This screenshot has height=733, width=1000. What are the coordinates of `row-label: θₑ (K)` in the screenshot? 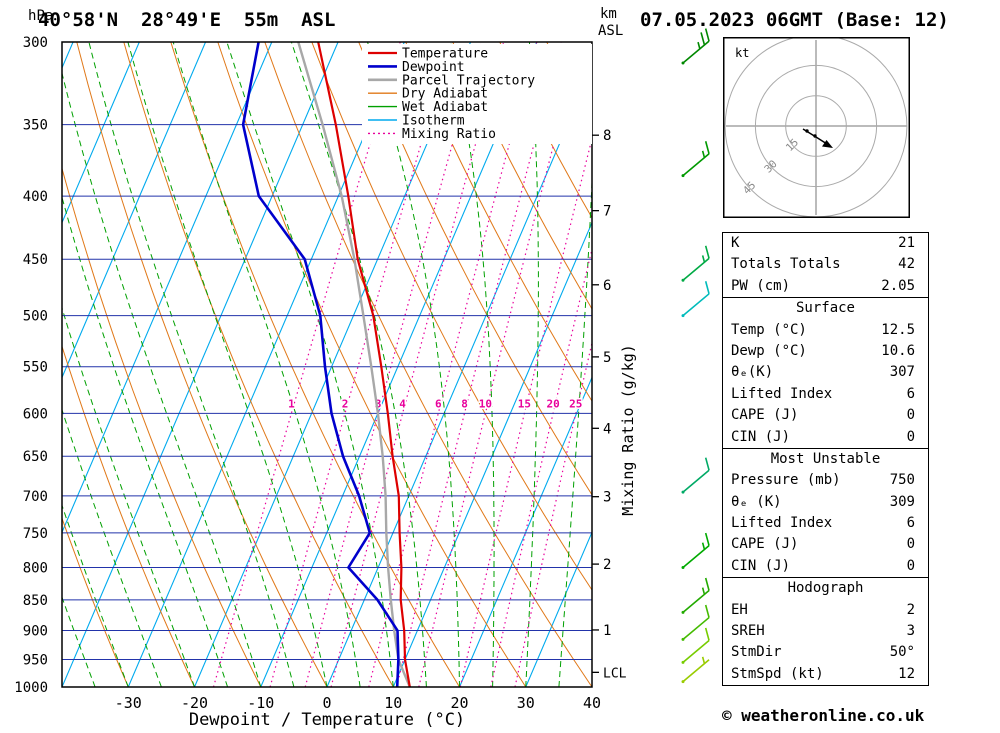 It's located at (756, 501).